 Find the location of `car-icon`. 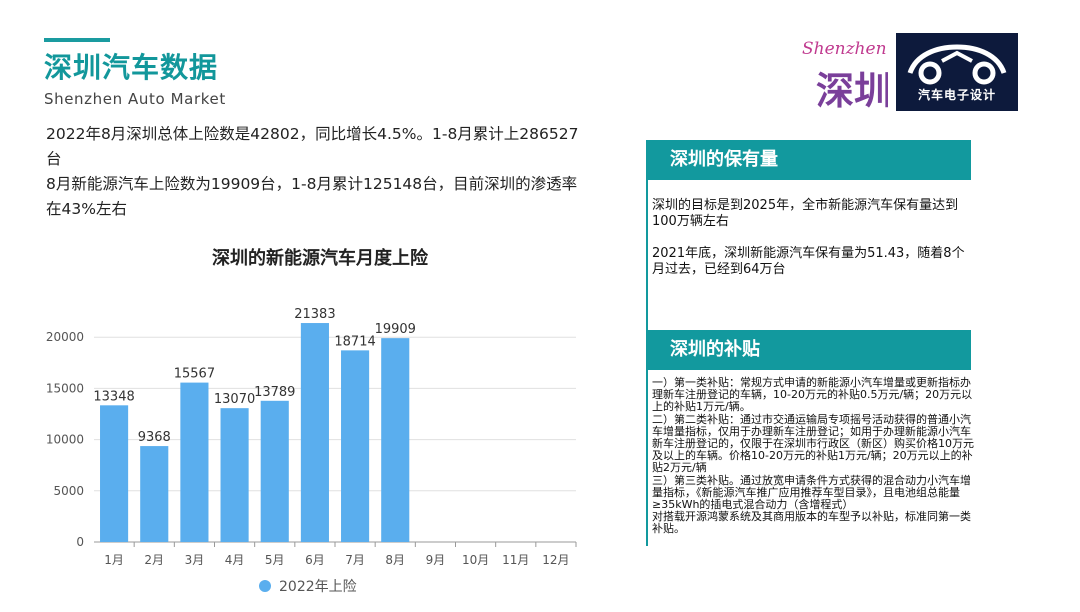

car-icon is located at coordinates (957, 64).